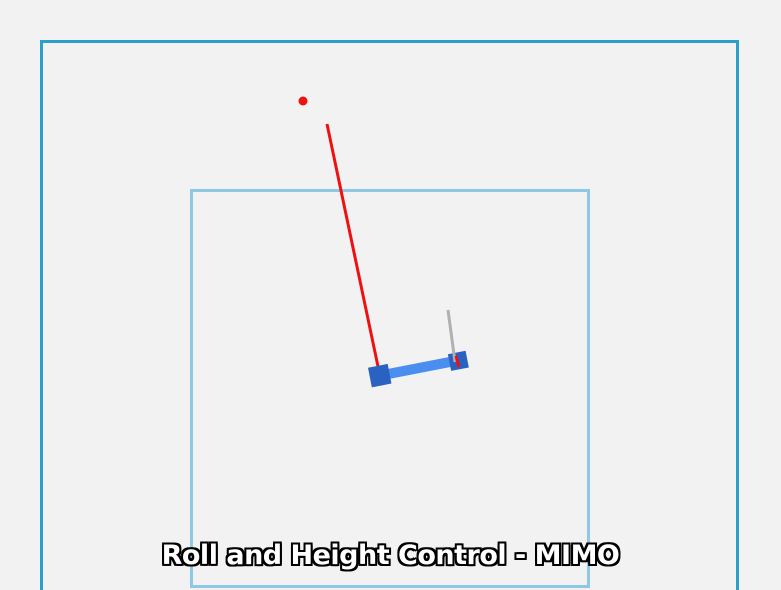 The height and width of the screenshot is (590, 781). Describe the element at coordinates (380, 375) in the screenshot. I see `left-motor` at that location.